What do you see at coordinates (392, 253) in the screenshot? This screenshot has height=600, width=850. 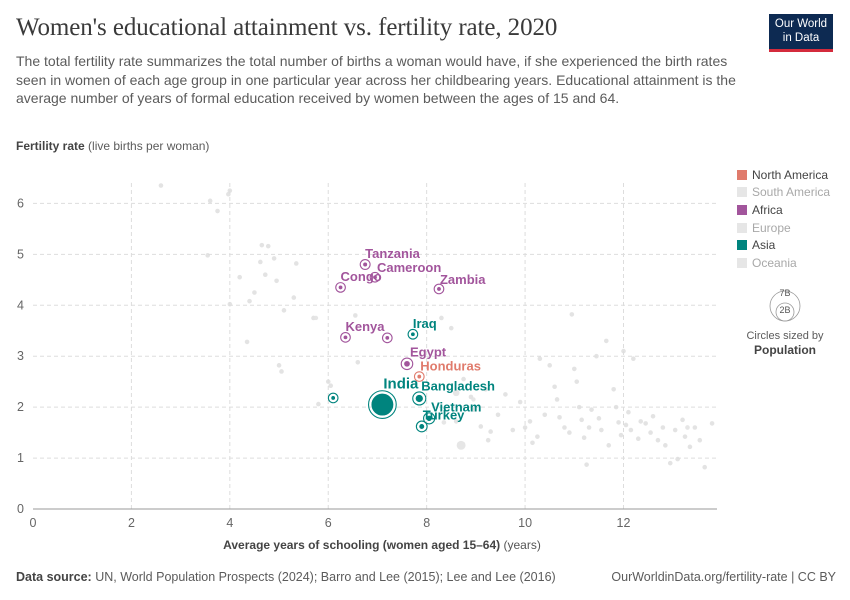 I see `data-label-tanzania: Tanzania` at bounding box center [392, 253].